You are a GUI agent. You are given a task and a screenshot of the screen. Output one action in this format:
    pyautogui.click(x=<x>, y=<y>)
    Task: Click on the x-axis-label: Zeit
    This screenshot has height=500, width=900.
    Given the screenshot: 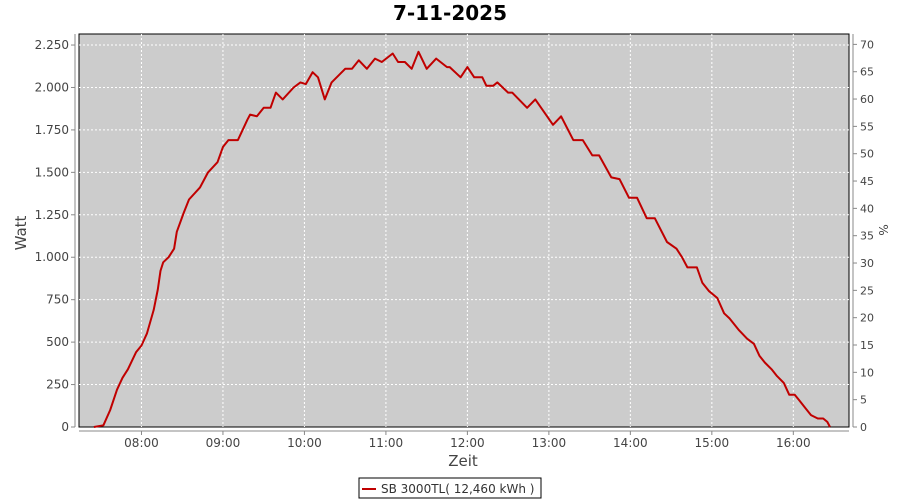 What is the action you would take?
    pyautogui.click(x=463, y=461)
    